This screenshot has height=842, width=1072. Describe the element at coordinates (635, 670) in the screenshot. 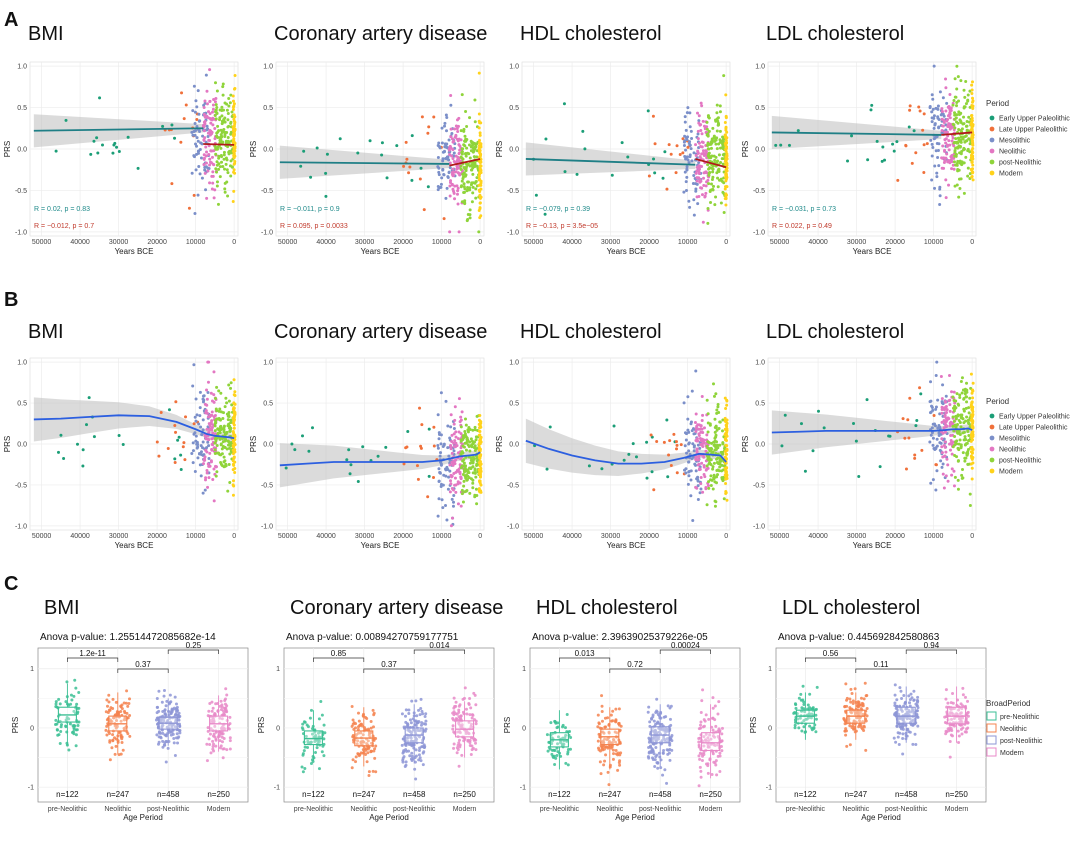

I see `comparison-bracket` at that location.